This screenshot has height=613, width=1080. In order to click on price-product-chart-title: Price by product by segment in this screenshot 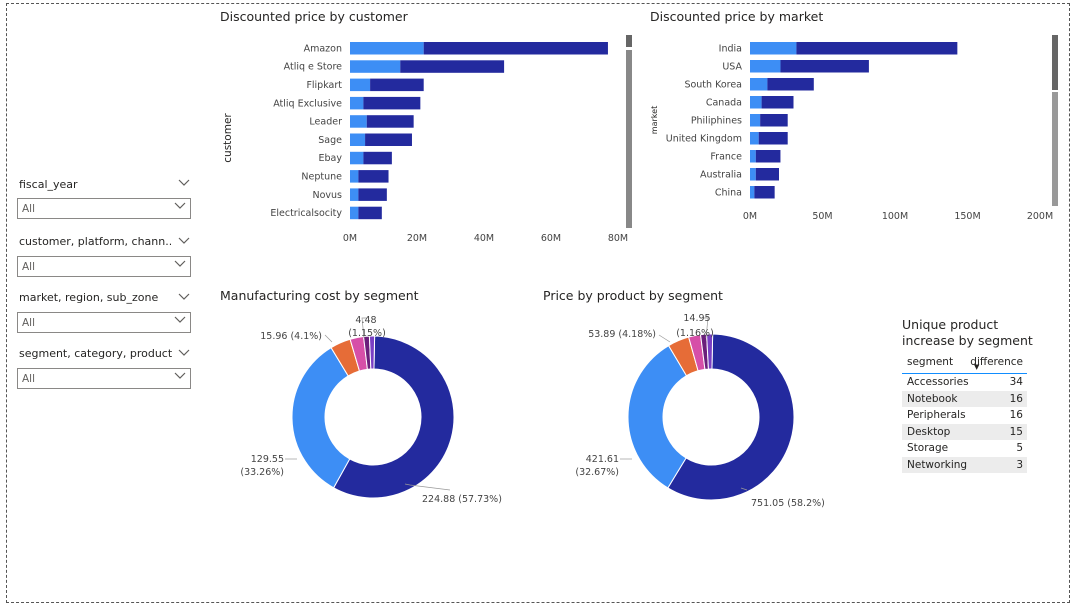, I will do `click(633, 295)`.